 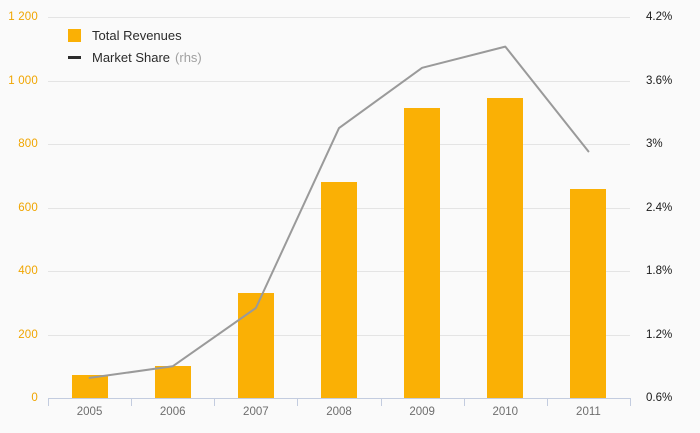 What do you see at coordinates (188, 57) in the screenshot?
I see `legend-sublabel-rhs: (rhs)` at bounding box center [188, 57].